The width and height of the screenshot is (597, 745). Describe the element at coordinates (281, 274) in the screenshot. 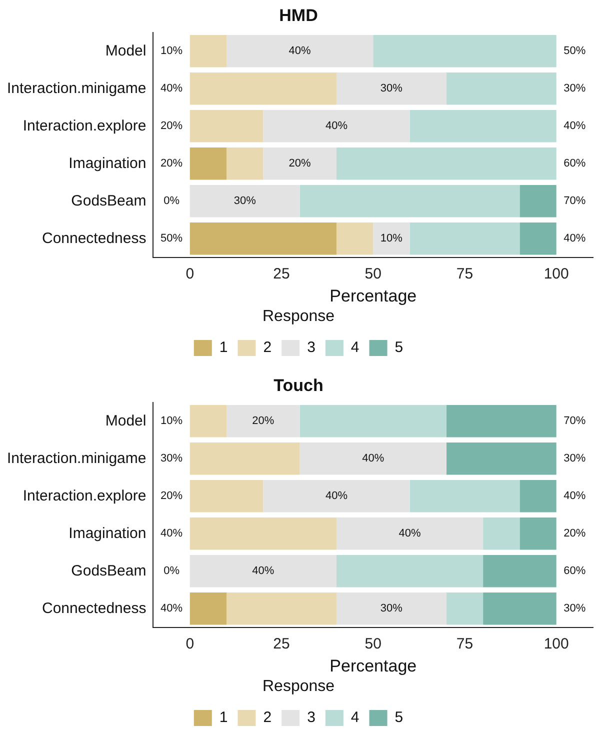

I see `x-tick-label: 25` at that location.